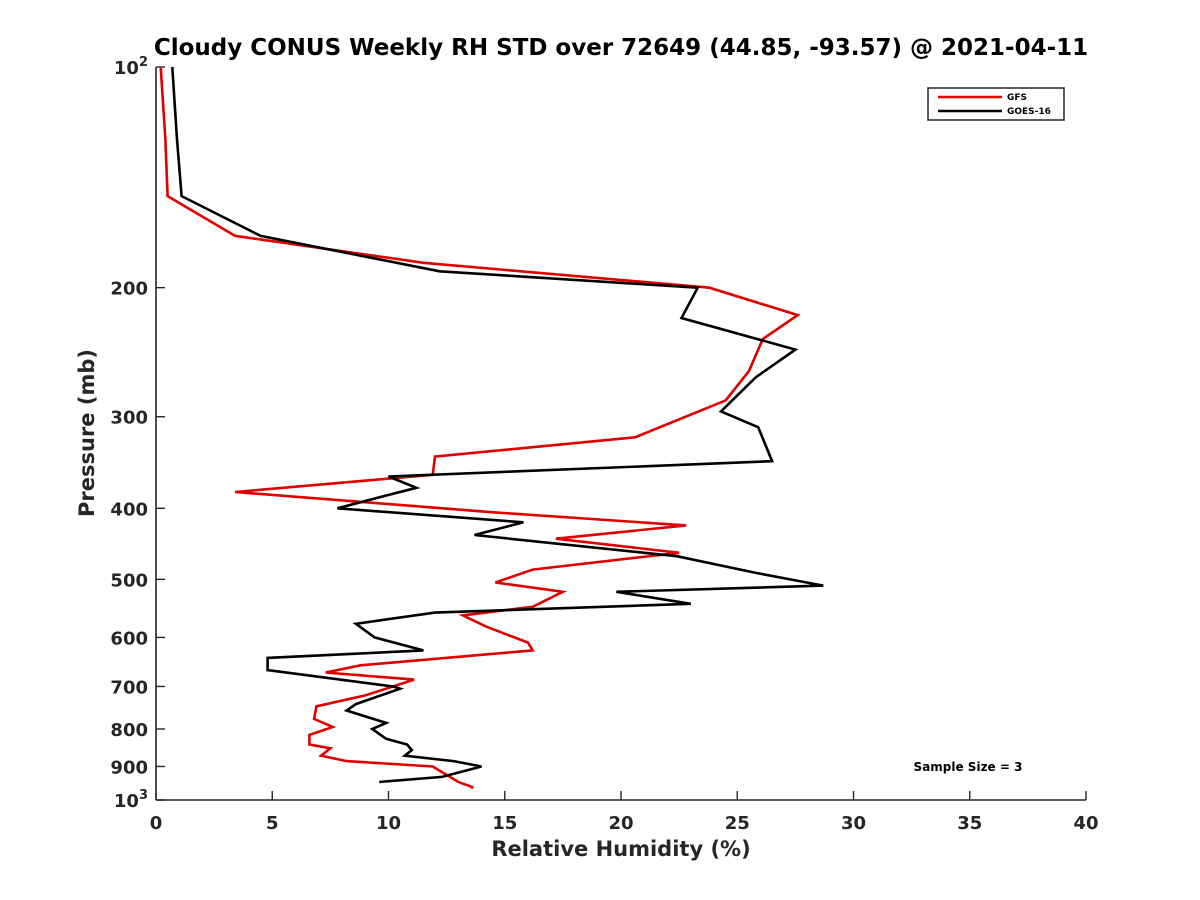 This screenshot has width=1200, height=900. I want to click on y-tick-label: 400, so click(129, 509).